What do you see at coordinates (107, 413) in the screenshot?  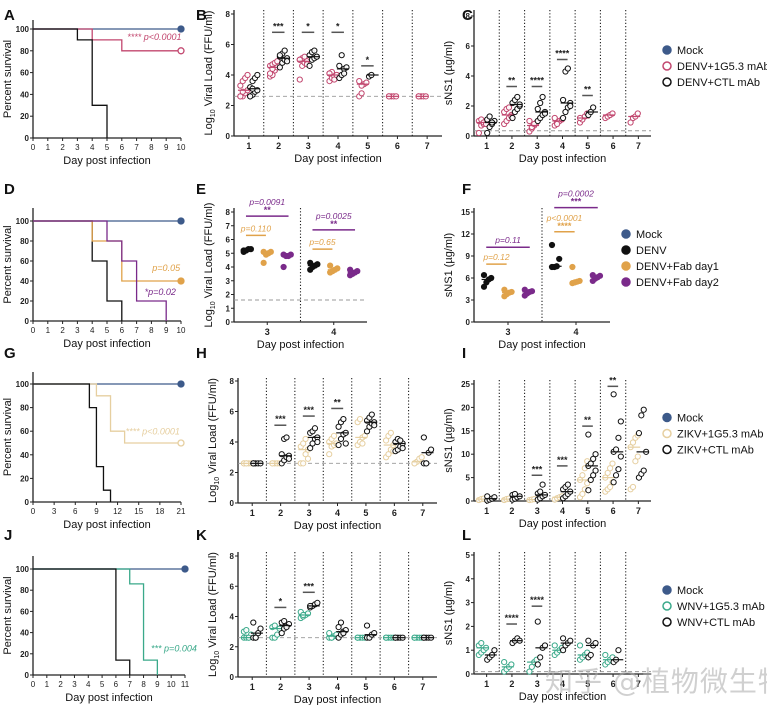 I see `survival-curve` at bounding box center [107, 413].